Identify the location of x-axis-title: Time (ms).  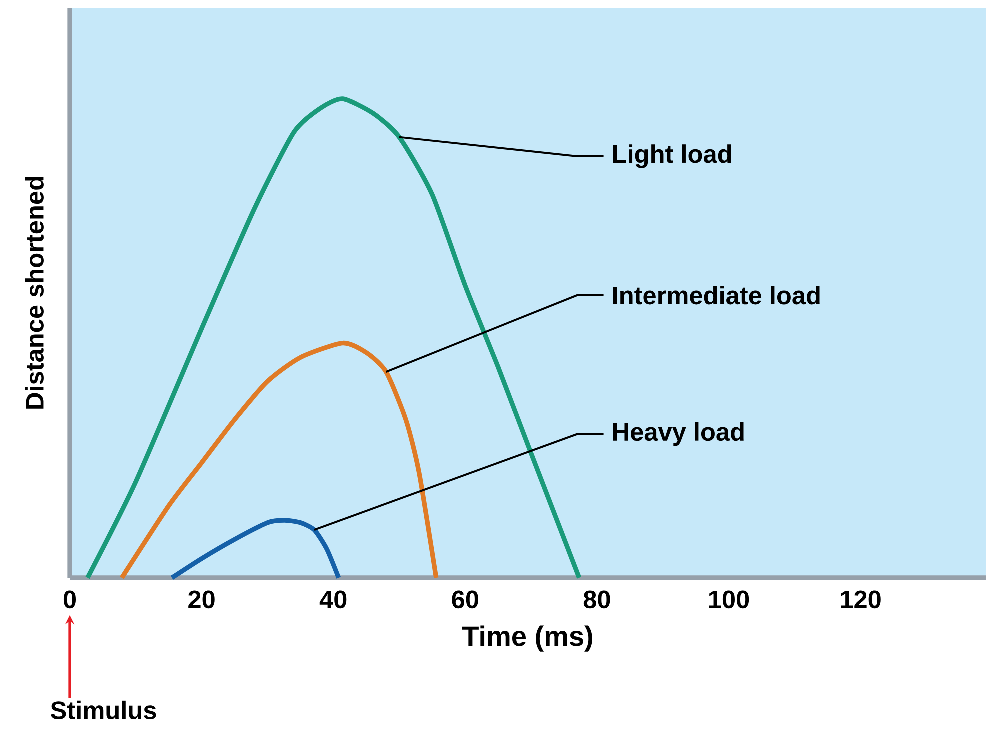
(527, 639).